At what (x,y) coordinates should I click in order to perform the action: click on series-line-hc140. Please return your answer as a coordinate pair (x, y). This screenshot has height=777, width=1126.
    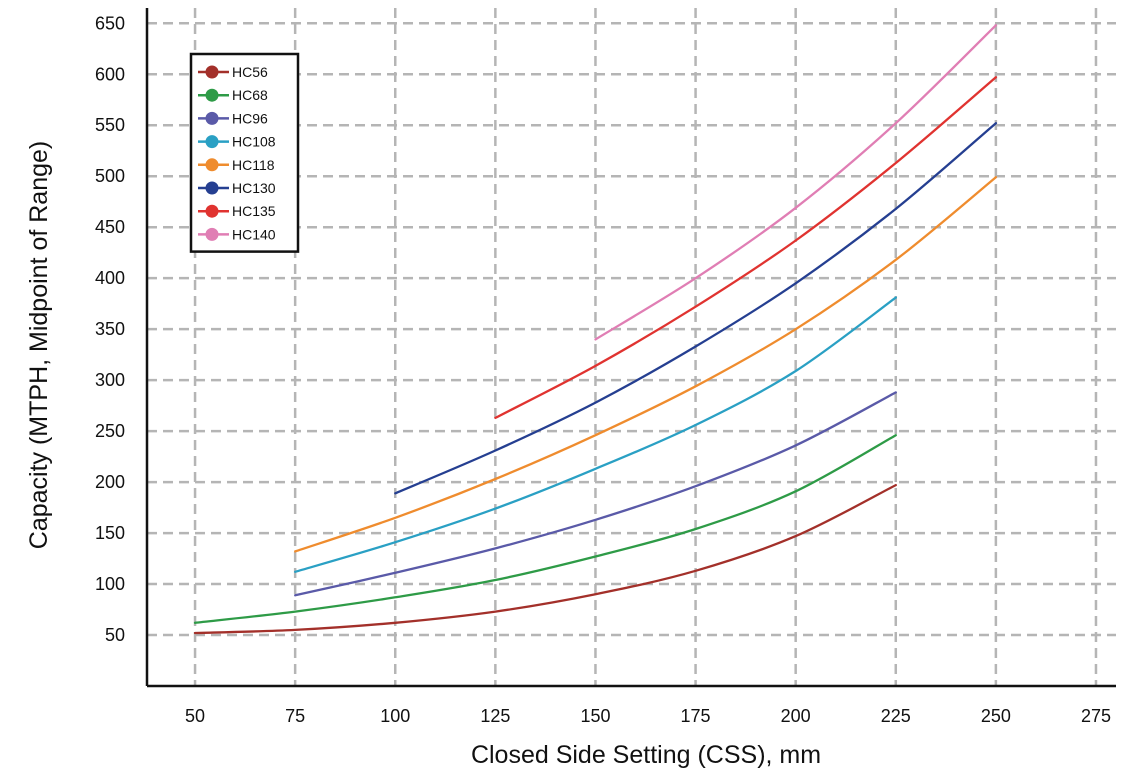
    Looking at the image, I should click on (796, 182).